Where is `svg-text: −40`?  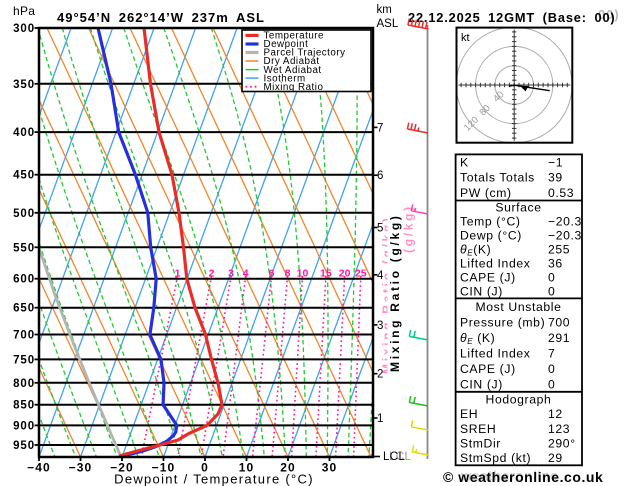
svg-text: −40 is located at coordinates (39, 468).